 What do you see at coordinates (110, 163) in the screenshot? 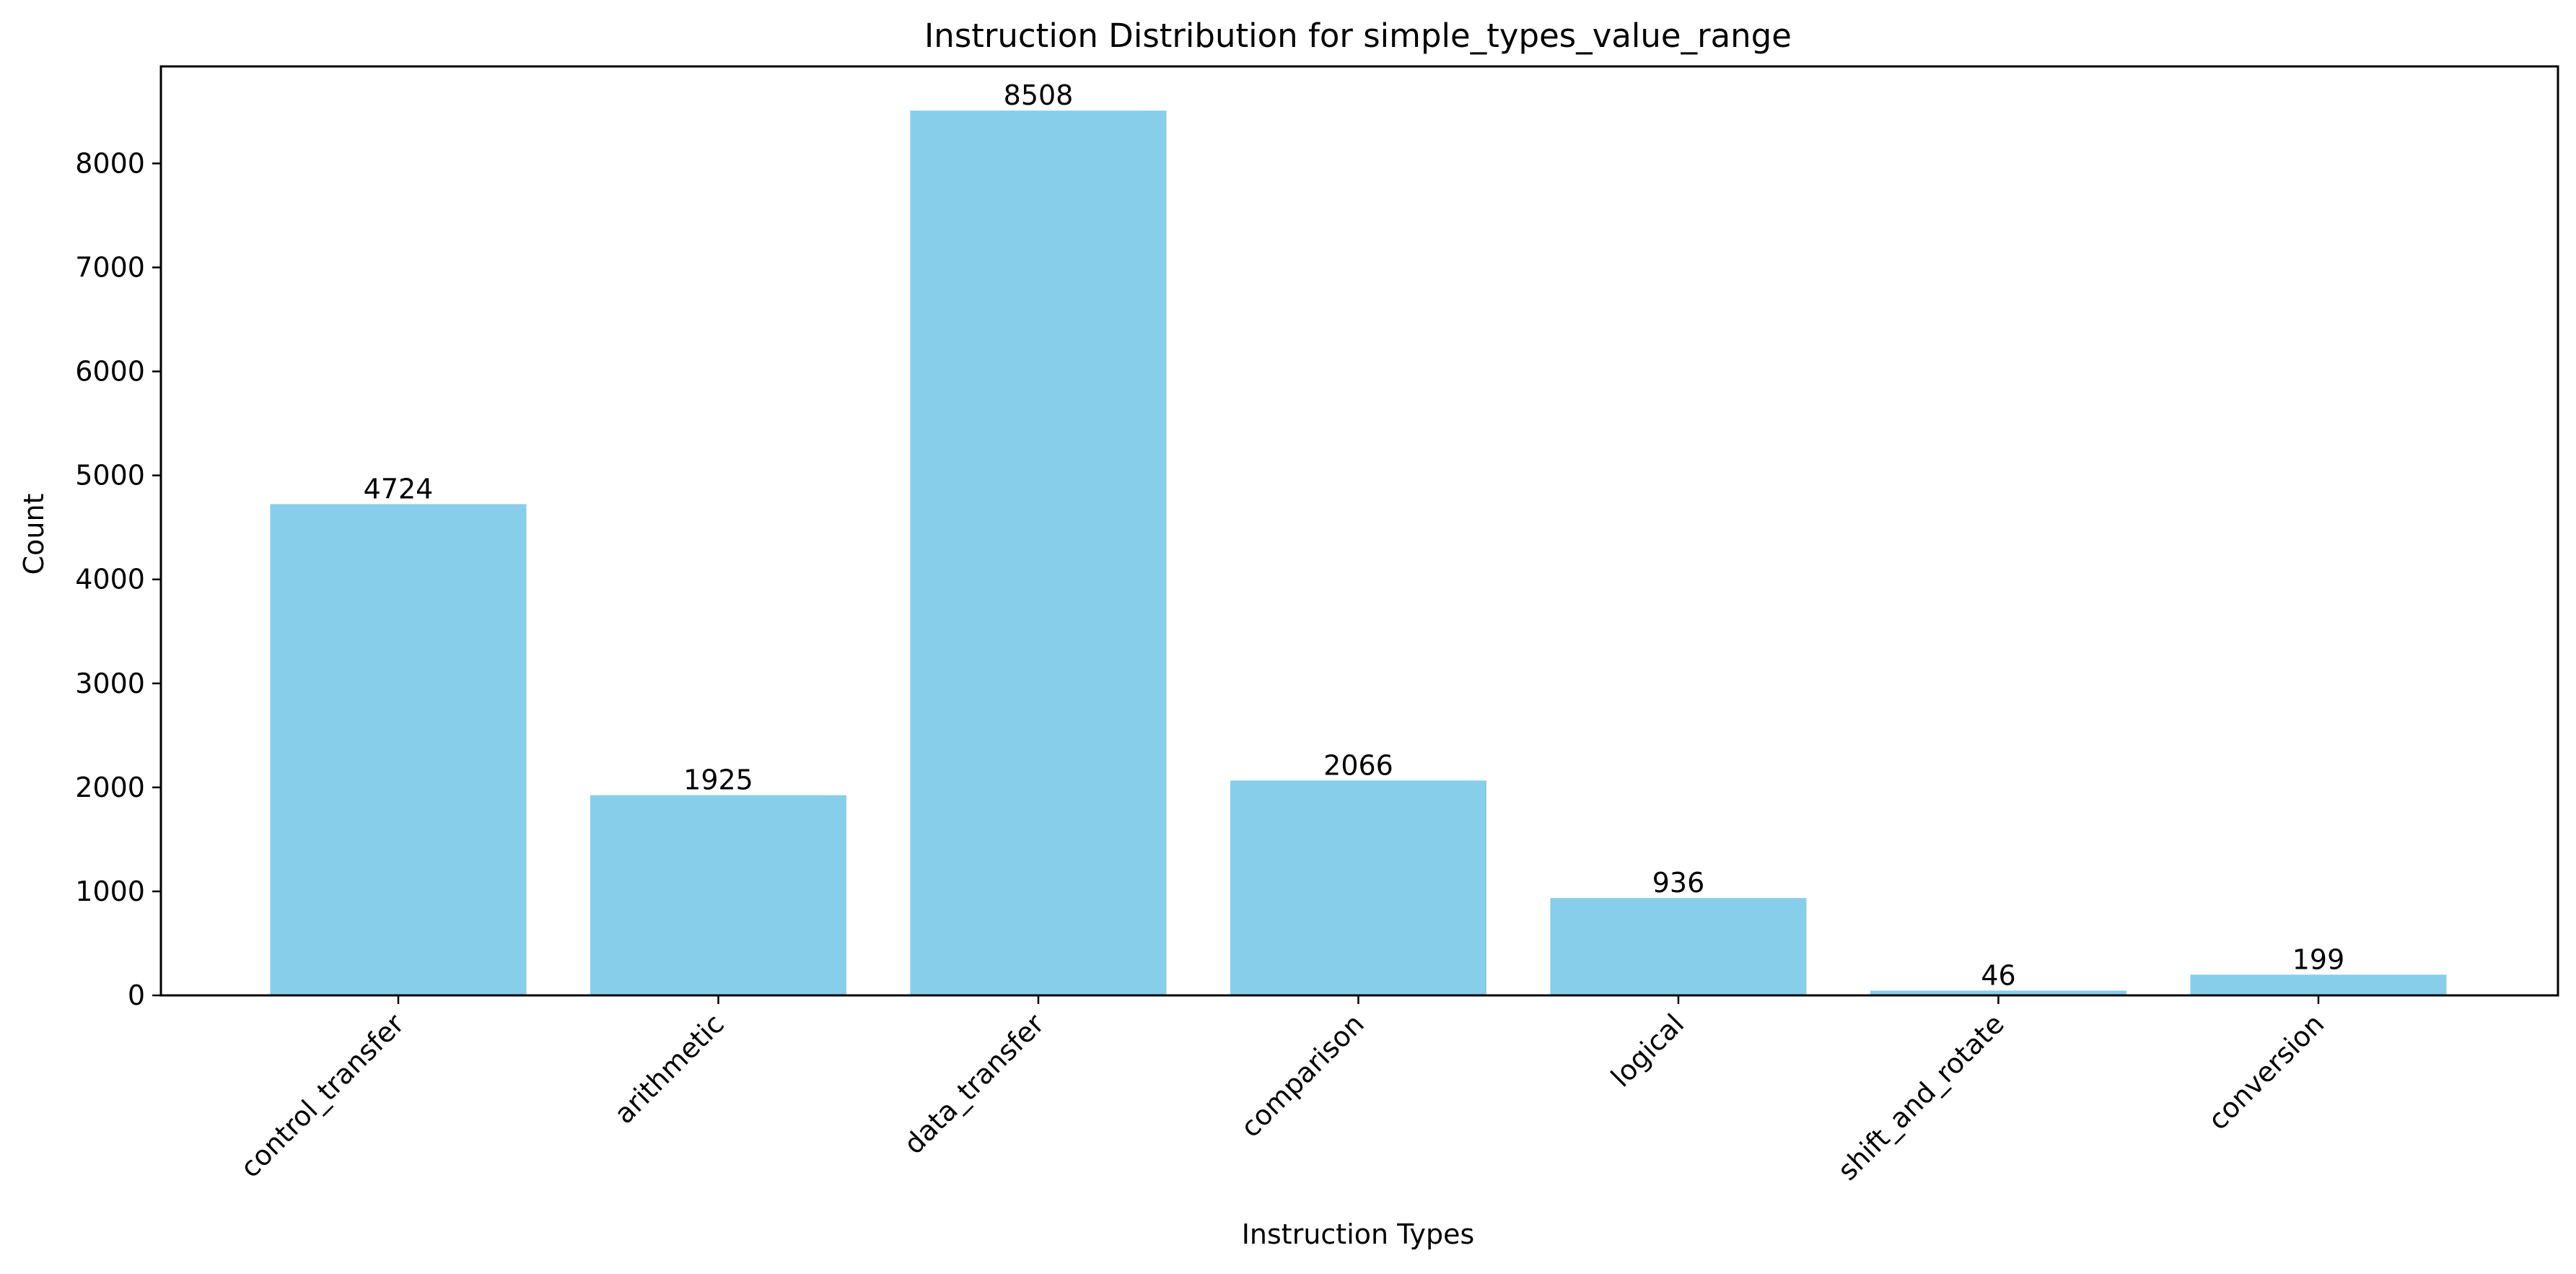
I see `y-tick-label: 8000` at bounding box center [110, 163].